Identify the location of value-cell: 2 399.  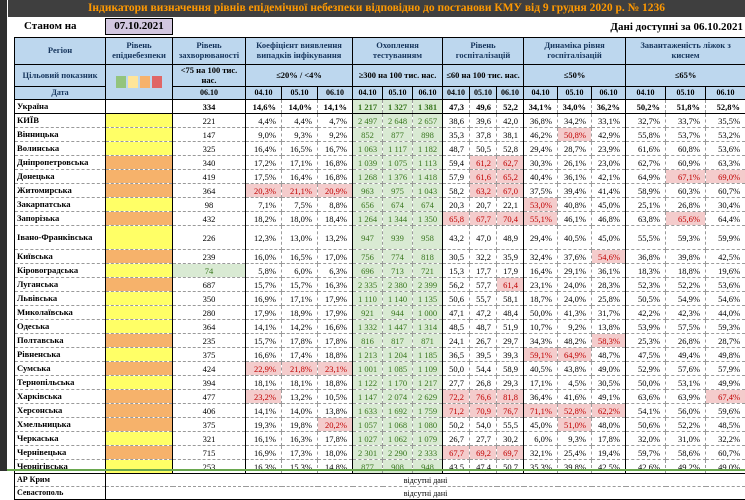
(428, 285).